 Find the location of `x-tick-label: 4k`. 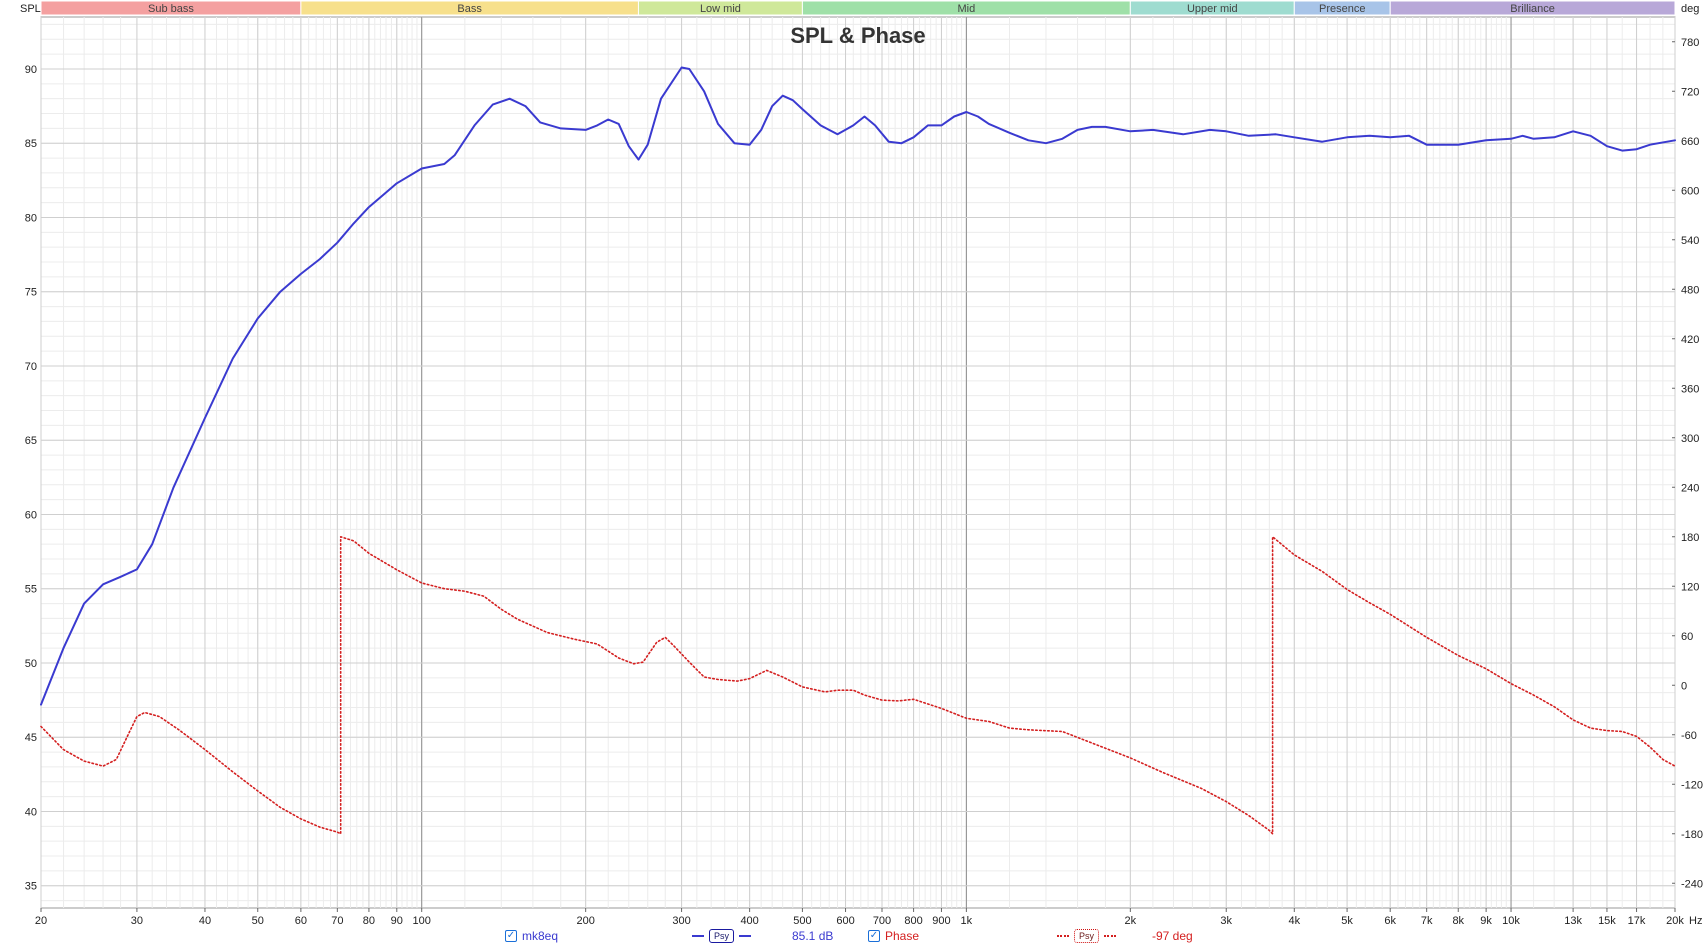

x-tick-label: 4k is located at coordinates (1294, 921).